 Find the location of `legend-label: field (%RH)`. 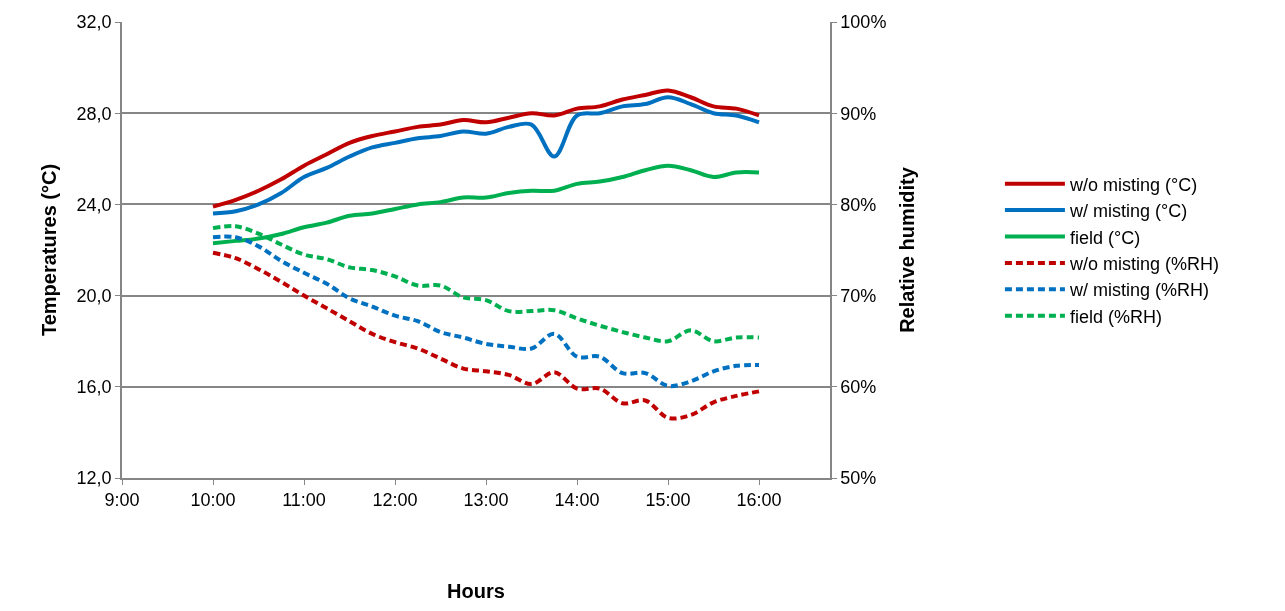

legend-label: field (%RH) is located at coordinates (1115, 316).